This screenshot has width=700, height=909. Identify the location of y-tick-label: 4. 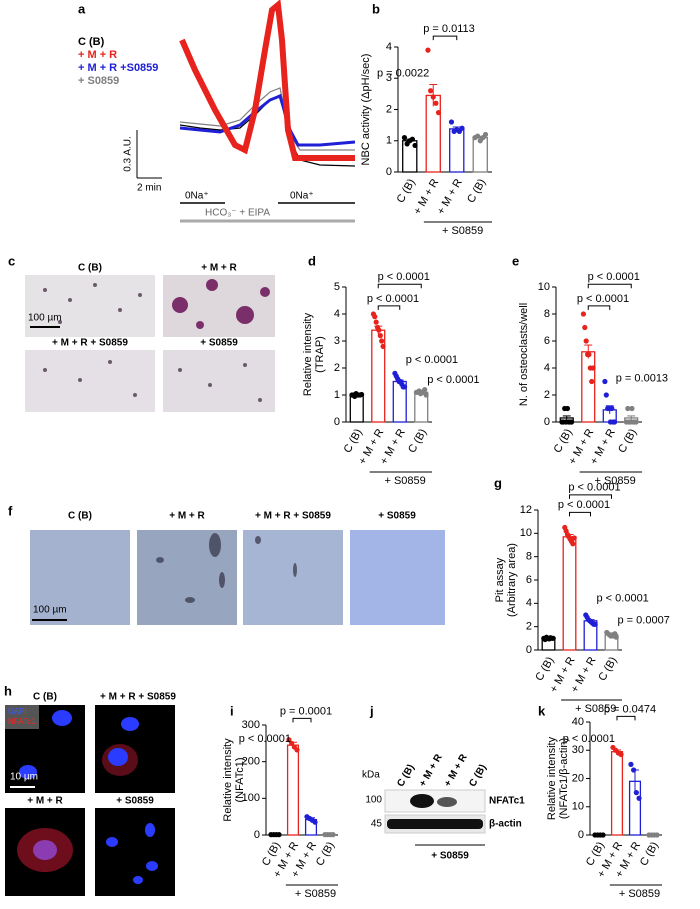
(529, 603).